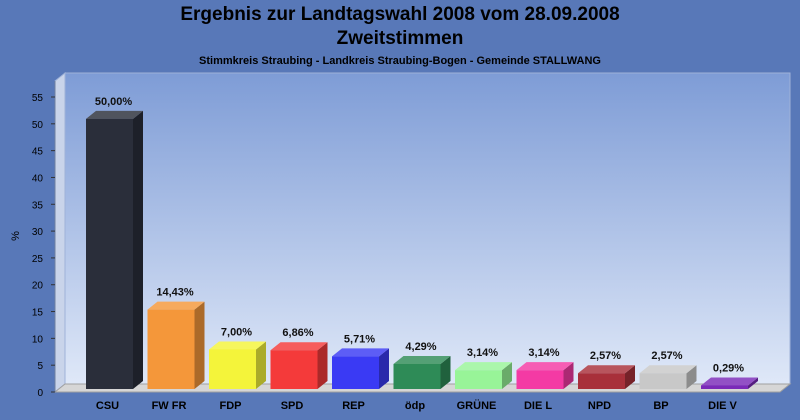 The image size is (800, 420). I want to click on x-tick-label: FW FR, so click(169, 406).